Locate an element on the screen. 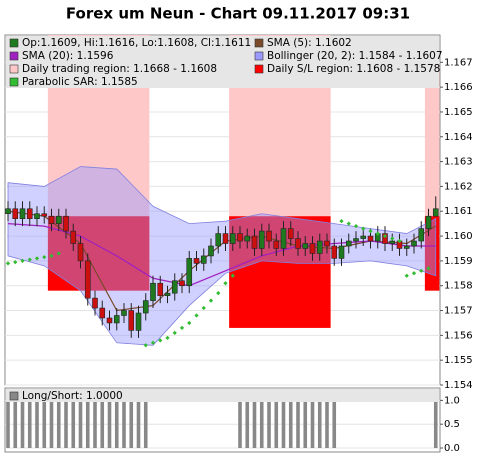 This screenshot has width=480, height=457. chart-title: Forex um Neun - Chart 09.11.2017 09:31 is located at coordinates (238, 14).